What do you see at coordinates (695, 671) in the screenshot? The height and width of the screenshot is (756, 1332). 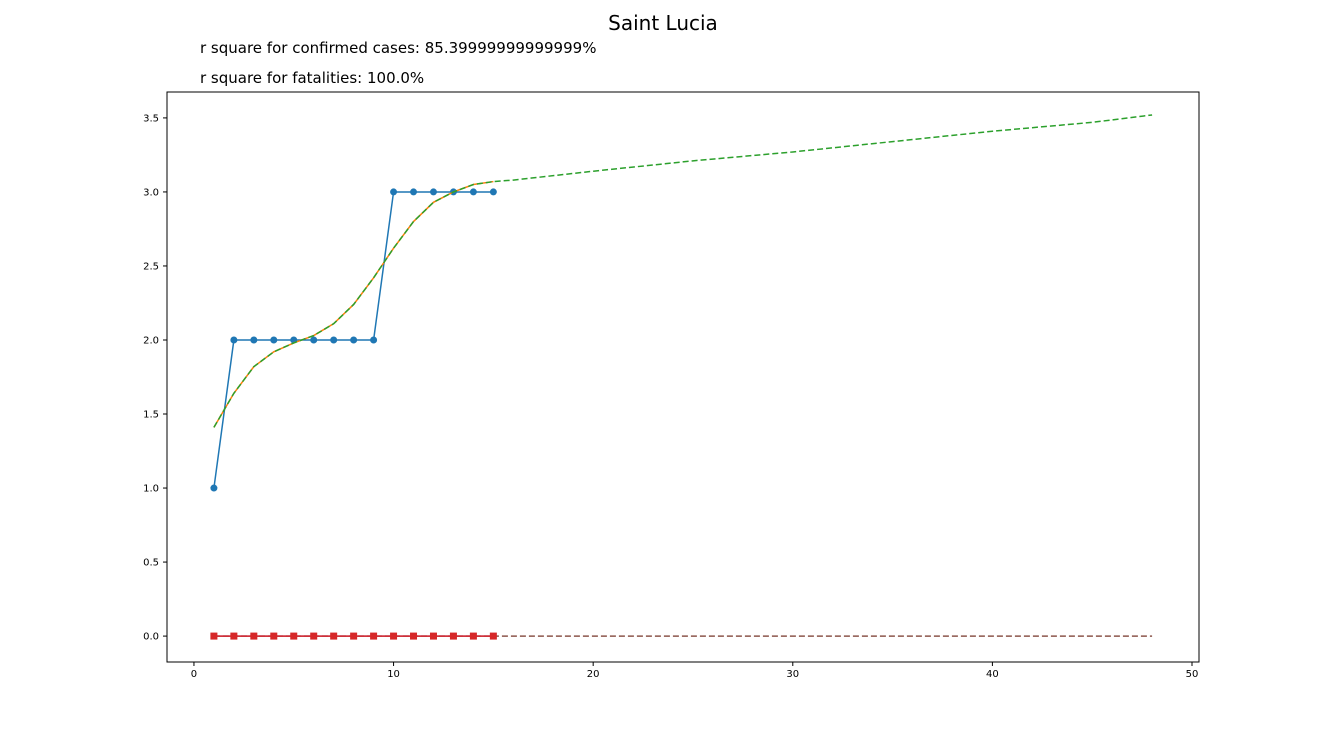 I see `x-axis: 0 10 20 30 40 50` at bounding box center [695, 671].